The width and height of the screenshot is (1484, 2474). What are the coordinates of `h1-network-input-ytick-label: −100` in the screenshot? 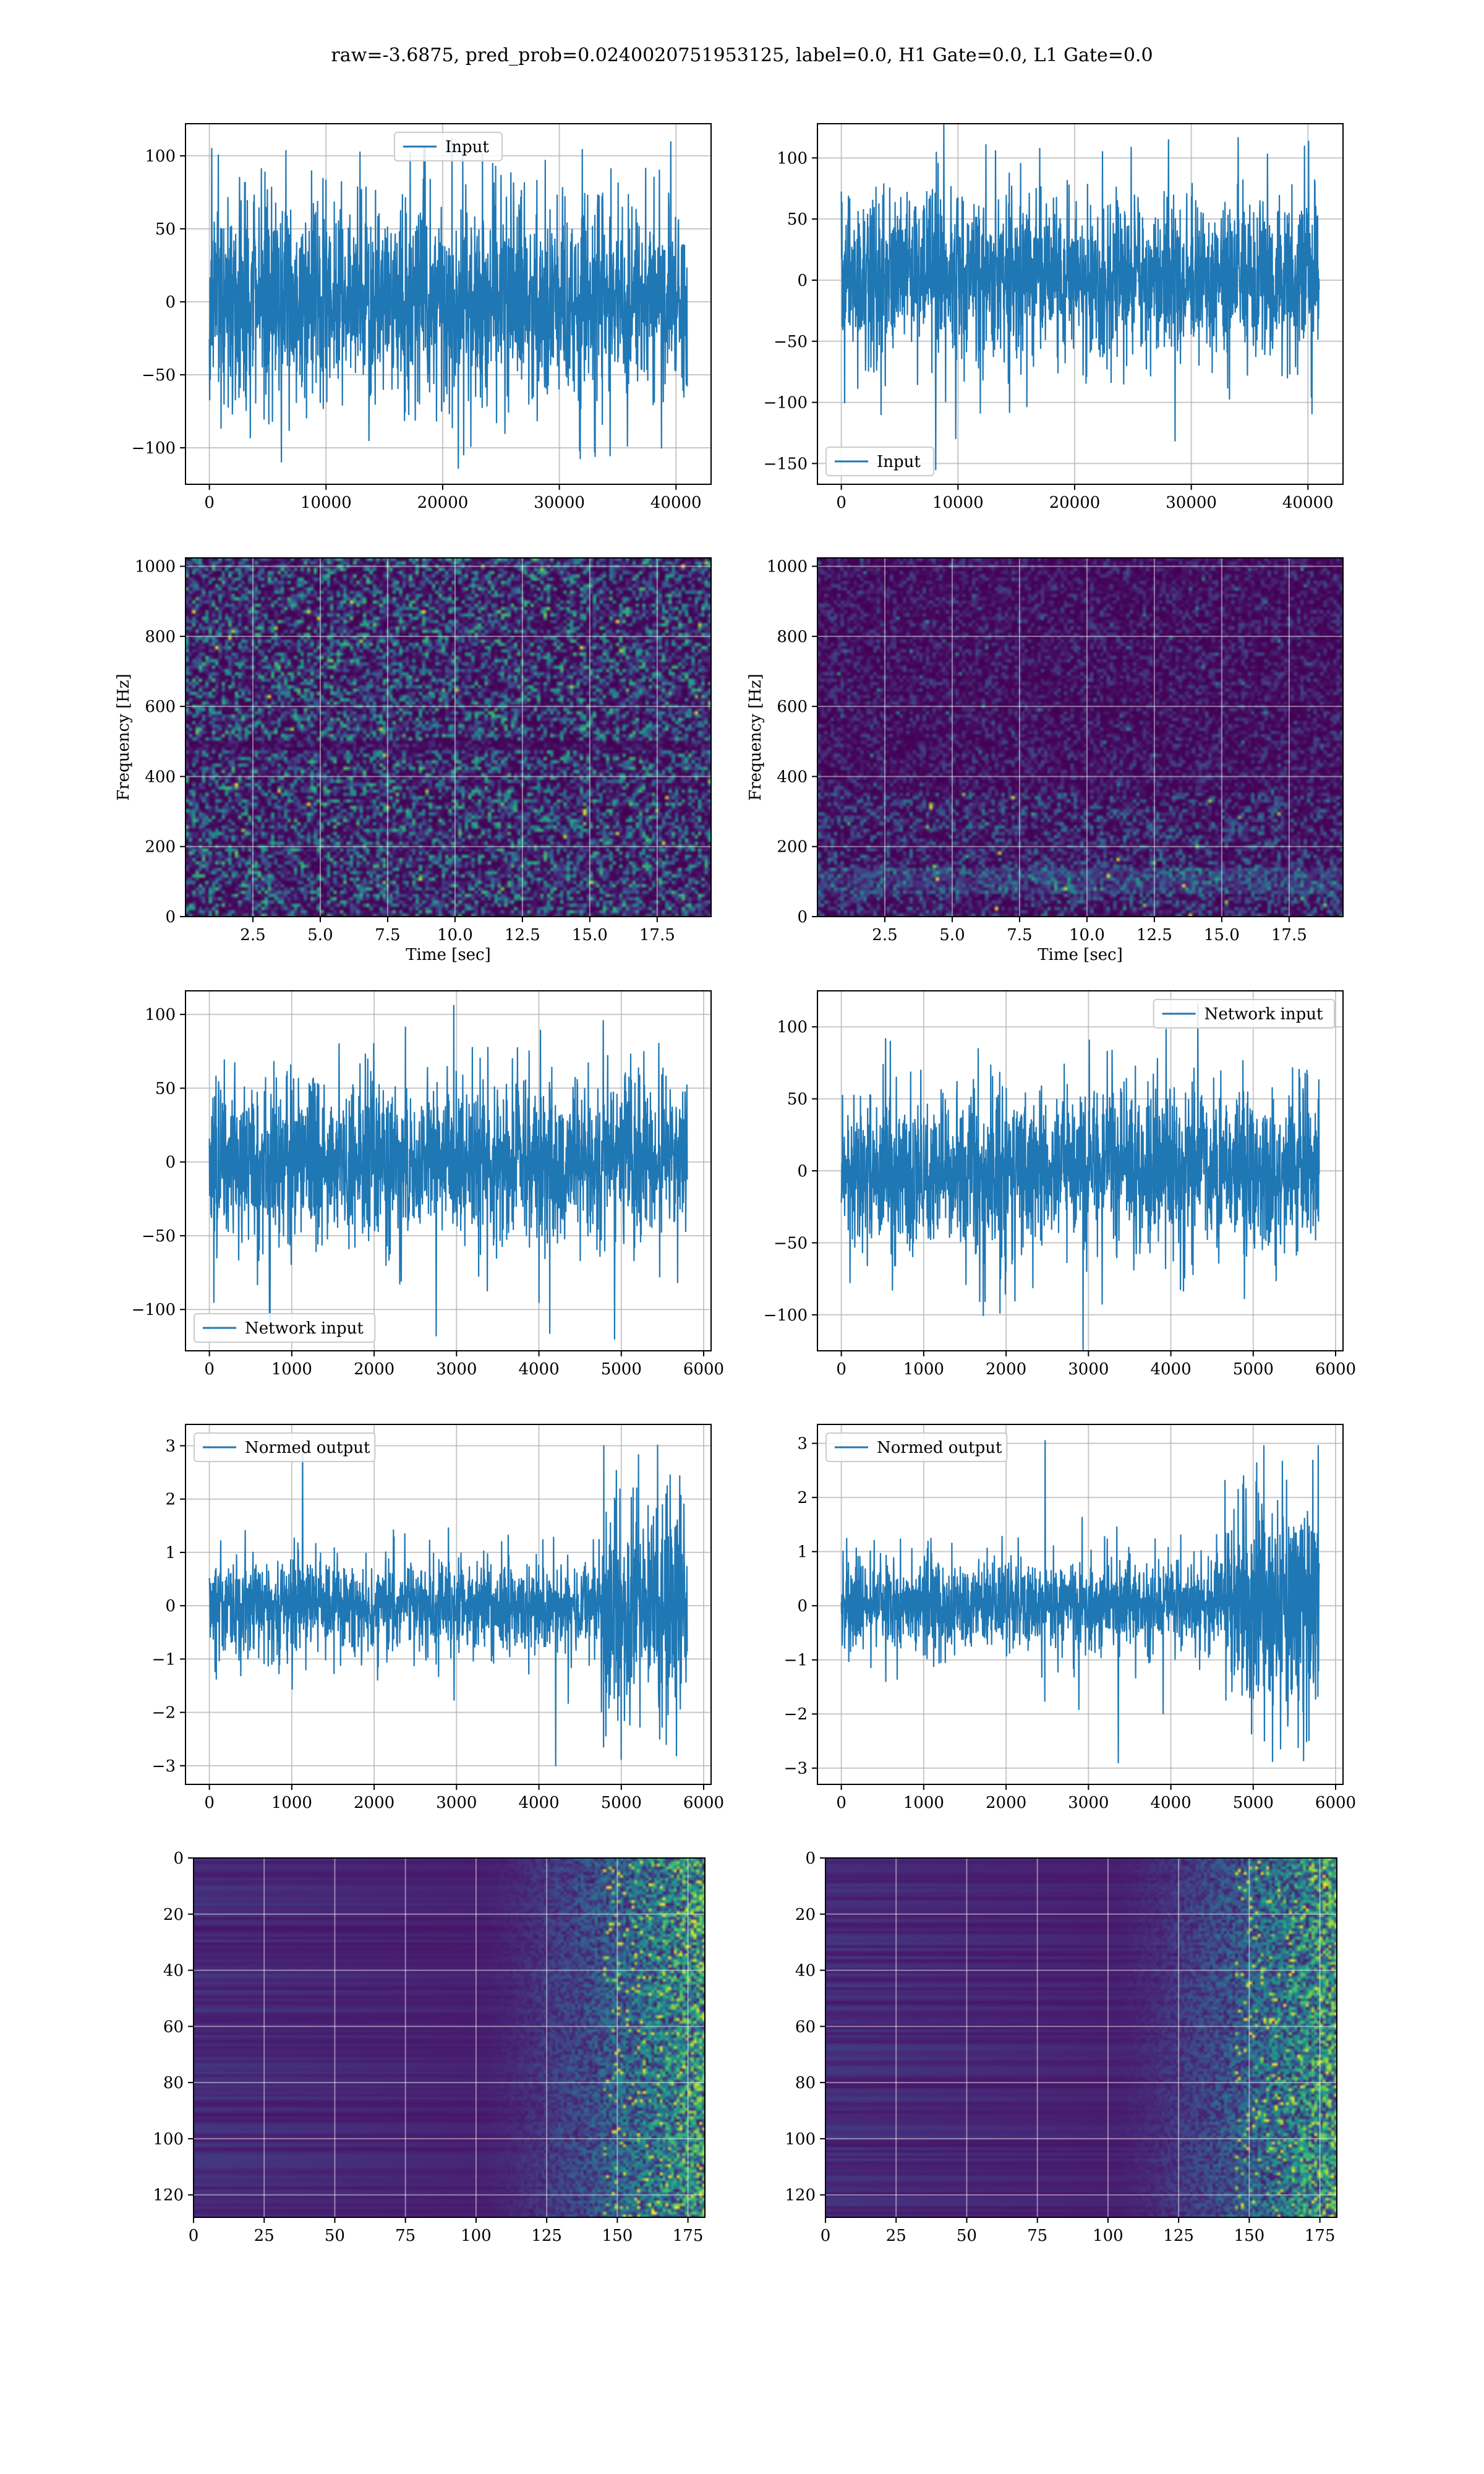 It's located at (154, 1310).